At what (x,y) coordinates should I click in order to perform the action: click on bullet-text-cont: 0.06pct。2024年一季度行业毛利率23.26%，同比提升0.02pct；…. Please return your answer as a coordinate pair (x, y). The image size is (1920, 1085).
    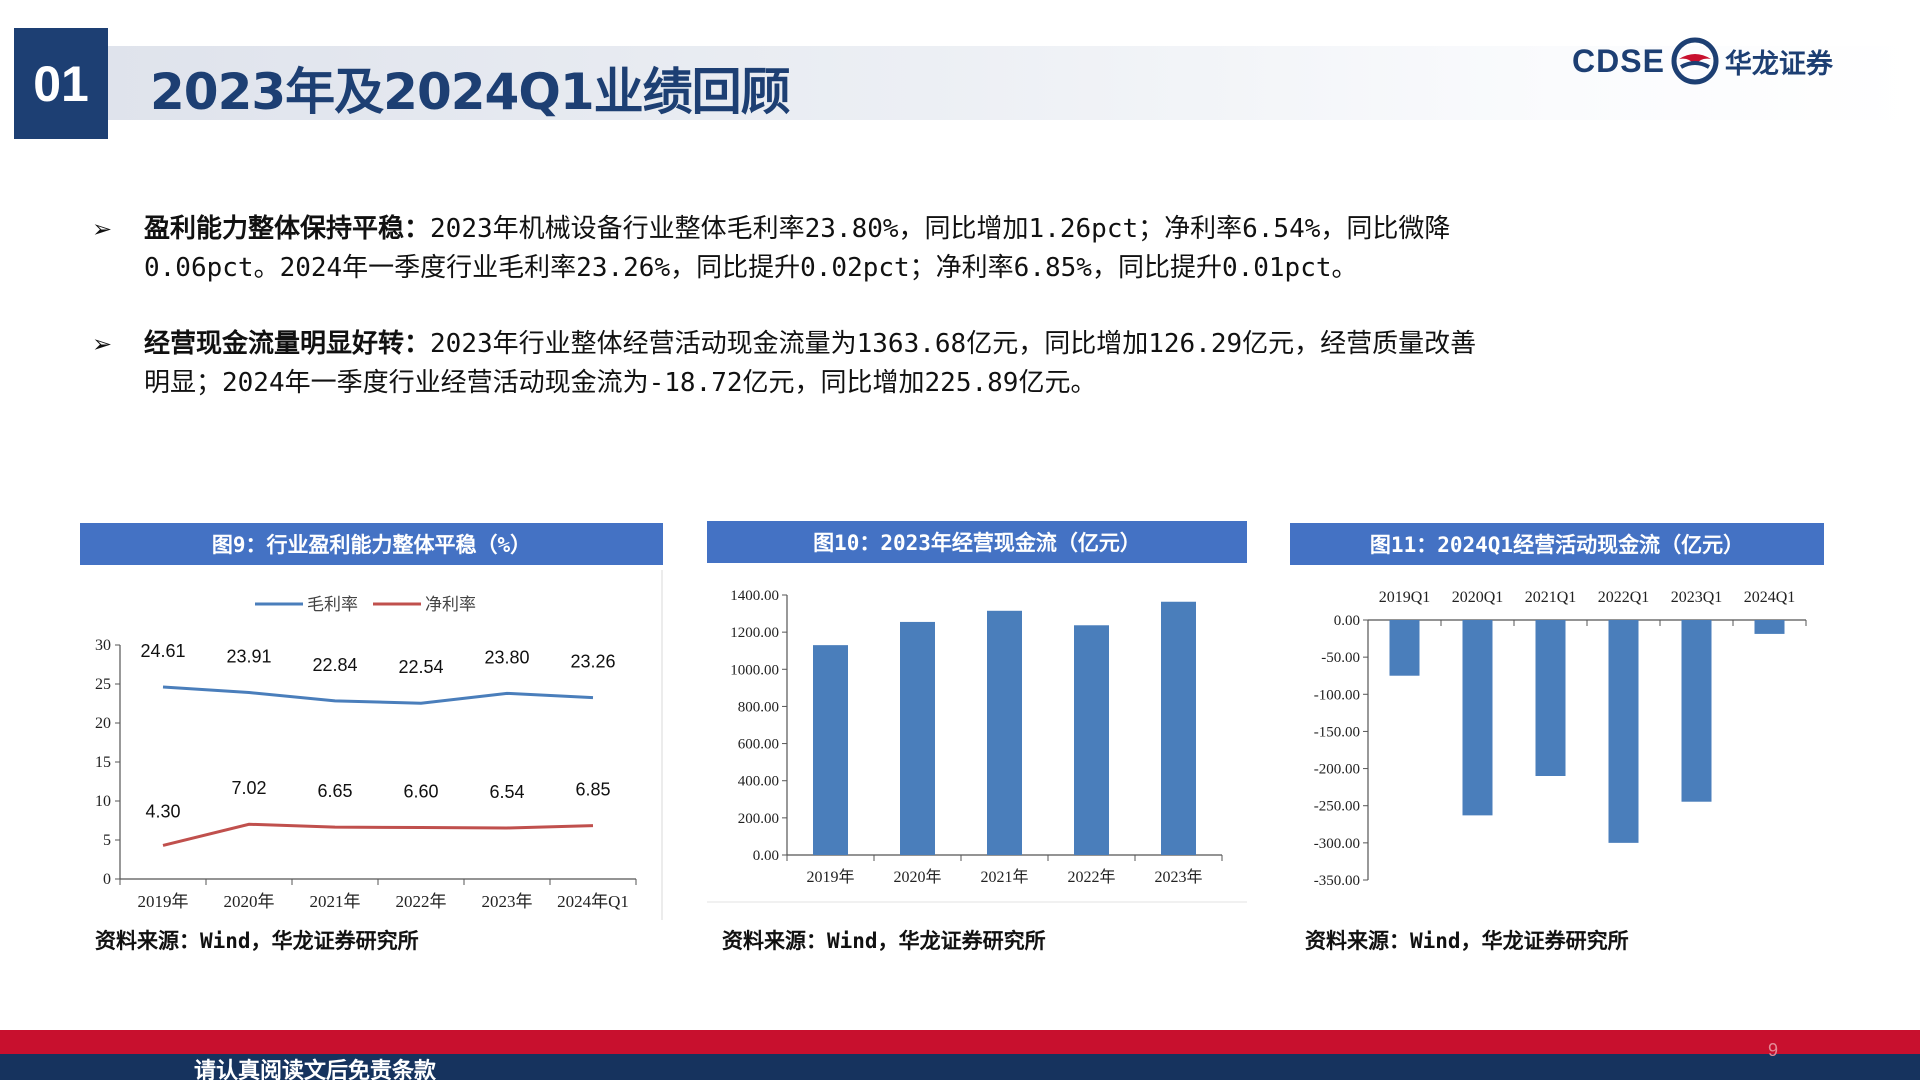
    Looking at the image, I should click on (751, 268).